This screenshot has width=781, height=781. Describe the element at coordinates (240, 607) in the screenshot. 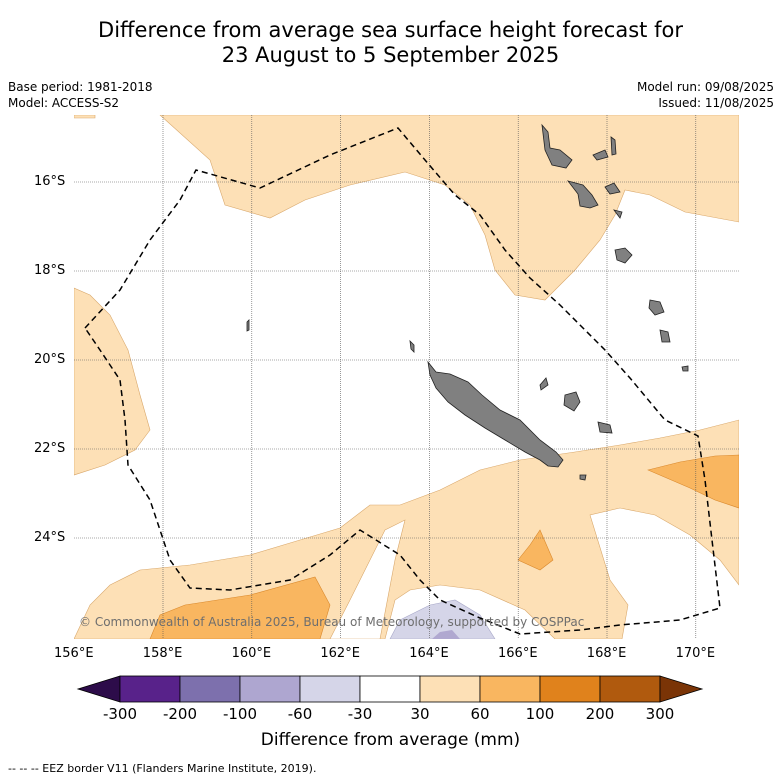

I see `anomaly-patch-southwest` at that location.